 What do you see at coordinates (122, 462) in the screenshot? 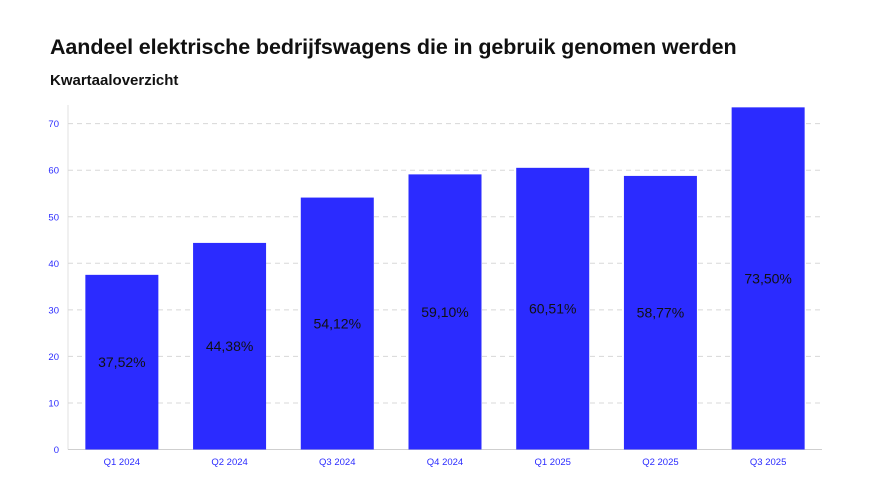
I see `x-category-label: Q1 2024` at bounding box center [122, 462].